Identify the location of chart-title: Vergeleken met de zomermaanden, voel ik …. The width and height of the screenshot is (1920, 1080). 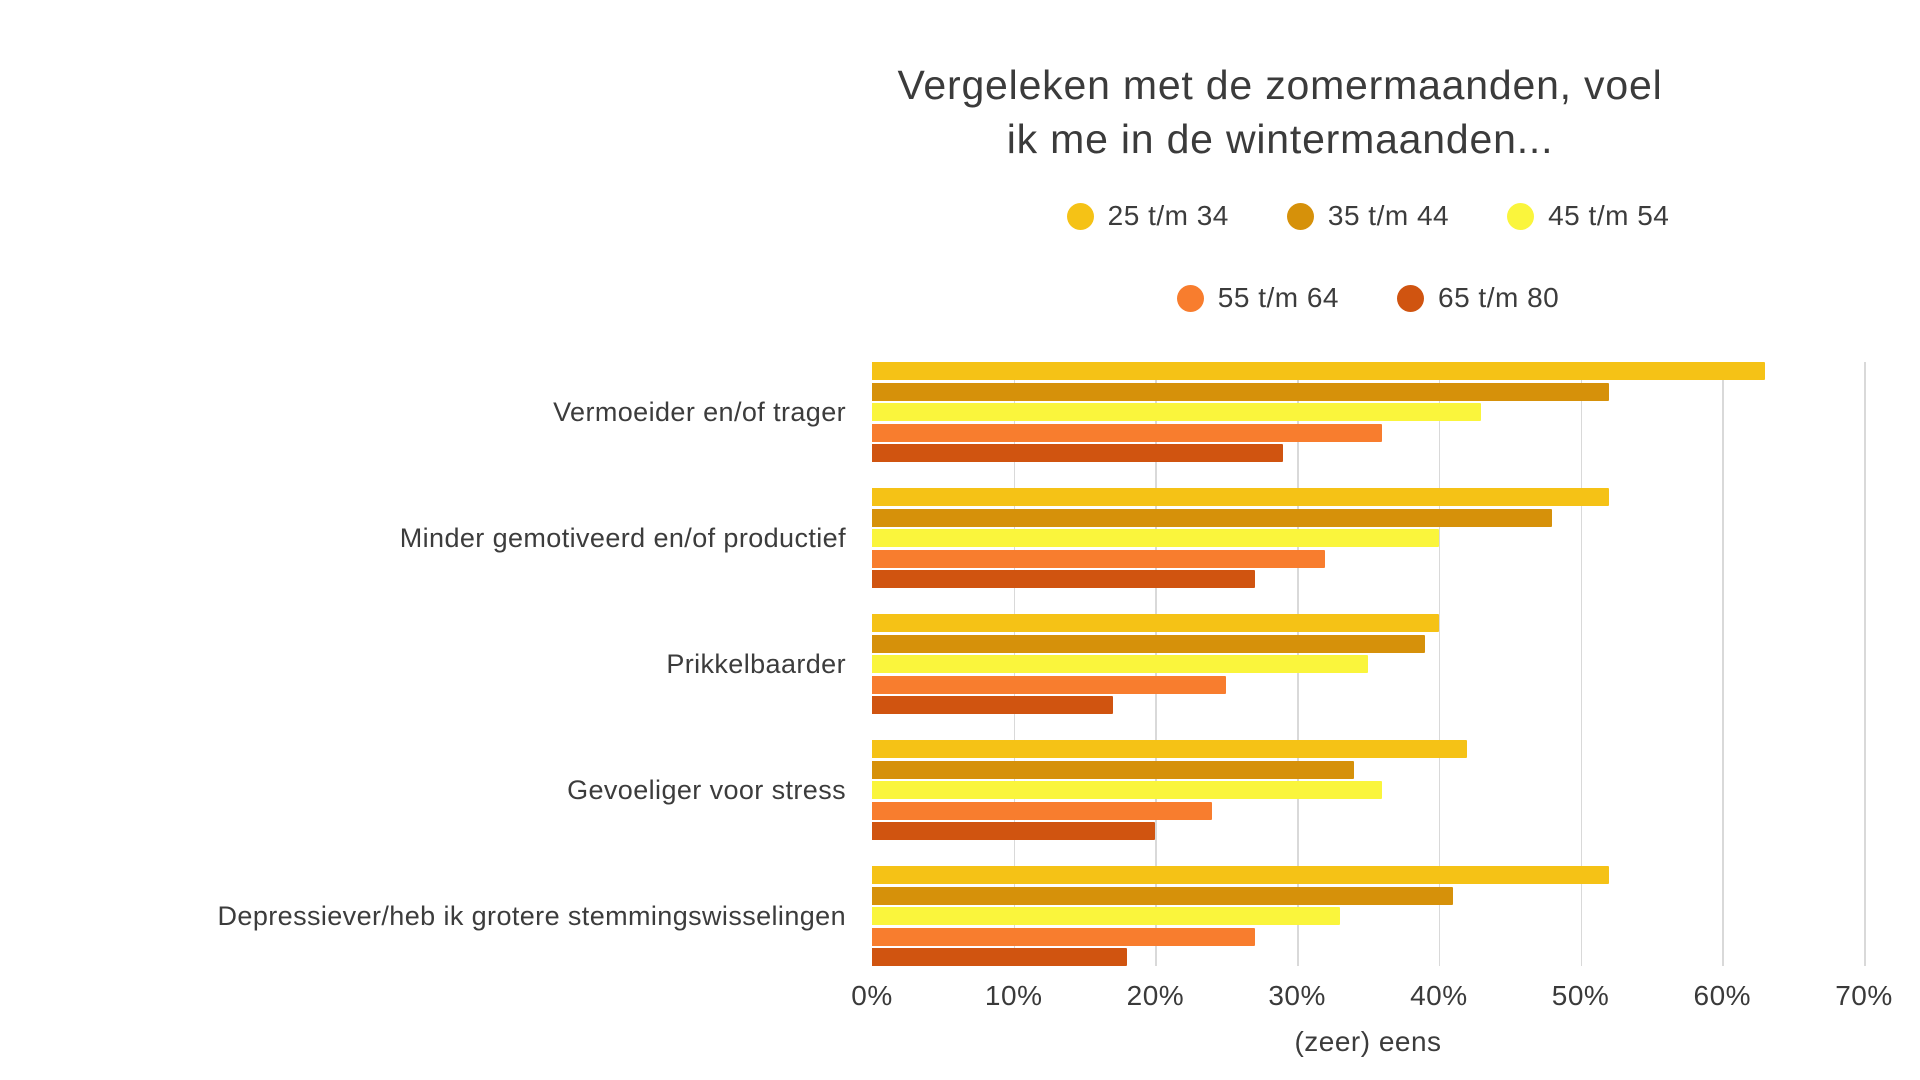
(1280, 112).